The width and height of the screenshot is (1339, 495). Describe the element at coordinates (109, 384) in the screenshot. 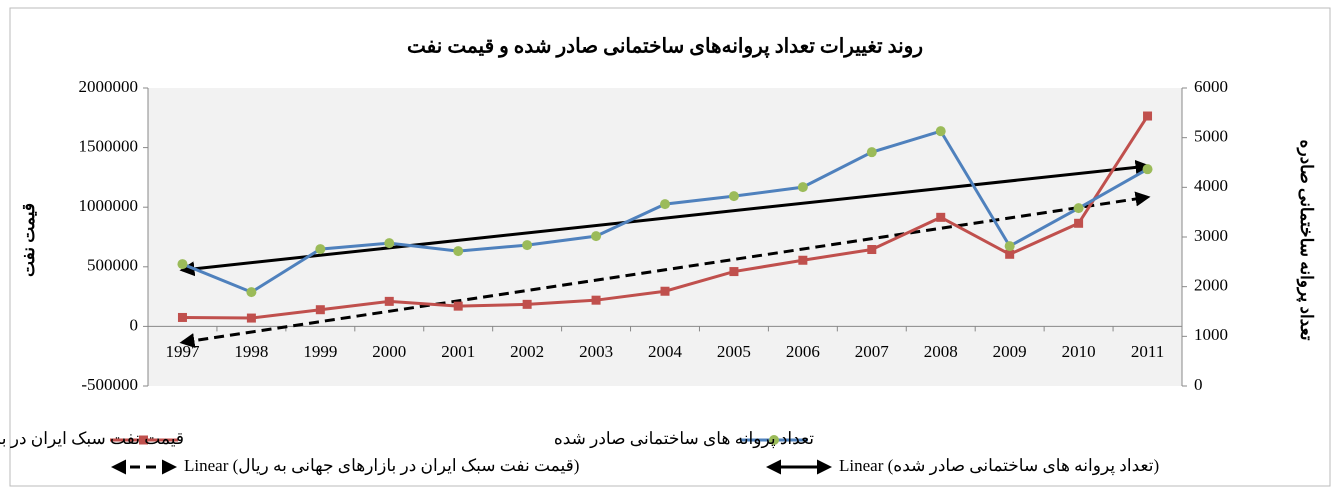

I see `y-tick-label: -500000` at that location.